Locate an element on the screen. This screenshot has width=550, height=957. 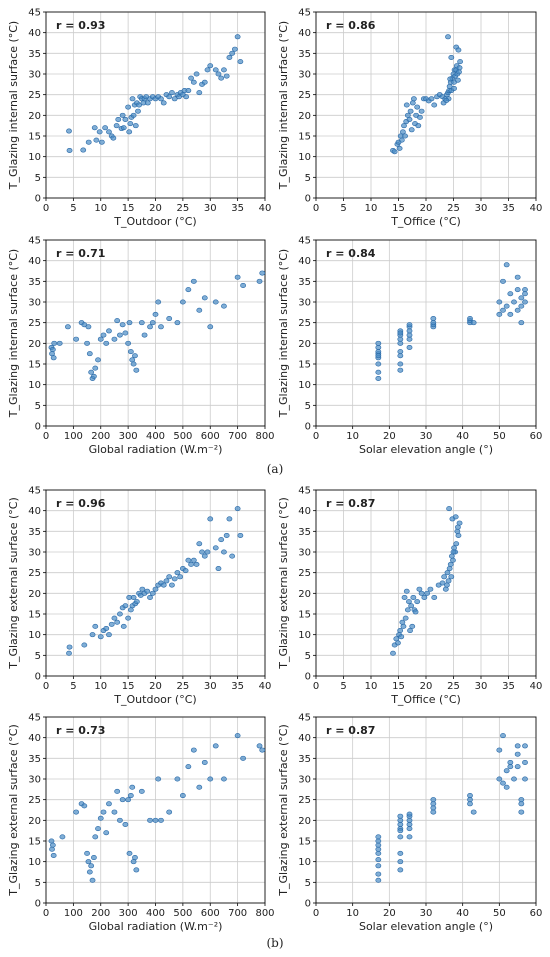
correlation-label: r = 0.96 is located at coordinates (81, 503).